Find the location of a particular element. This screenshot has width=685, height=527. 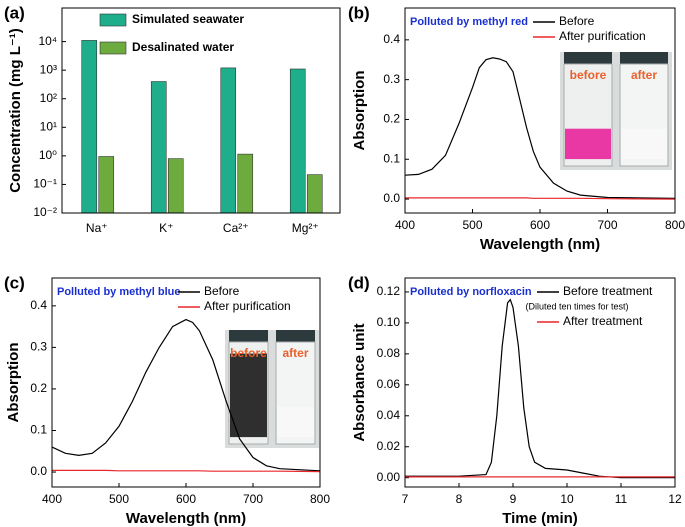

y-tick-label: 10⁴ is located at coordinates (47, 41).